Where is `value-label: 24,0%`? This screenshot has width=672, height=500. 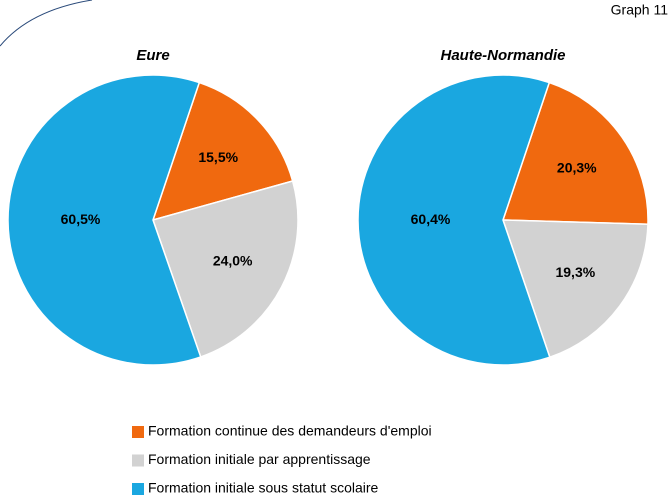 value-label: 24,0% is located at coordinates (233, 260).